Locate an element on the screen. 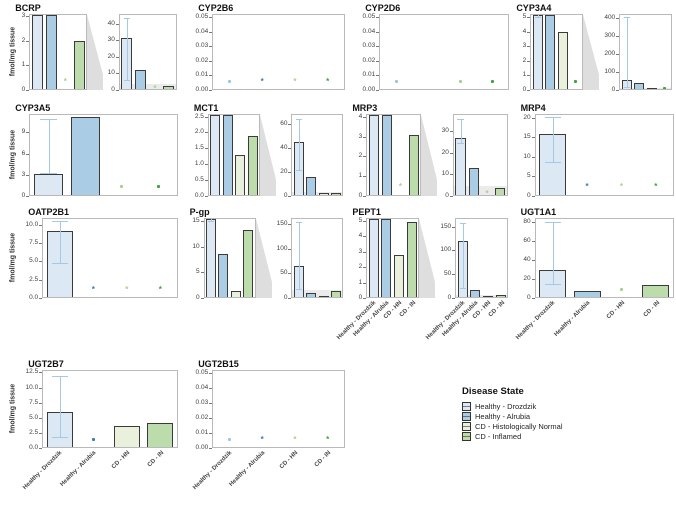  y-tick-label: 0.0 is located at coordinates (199, 195).